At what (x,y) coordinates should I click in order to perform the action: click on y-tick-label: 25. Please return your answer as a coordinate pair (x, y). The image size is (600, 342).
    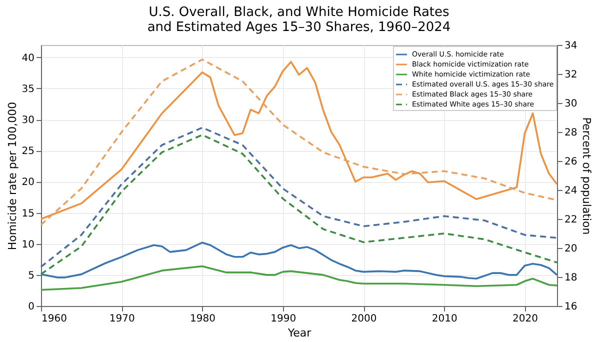
    Looking at the image, I should click on (28, 152).